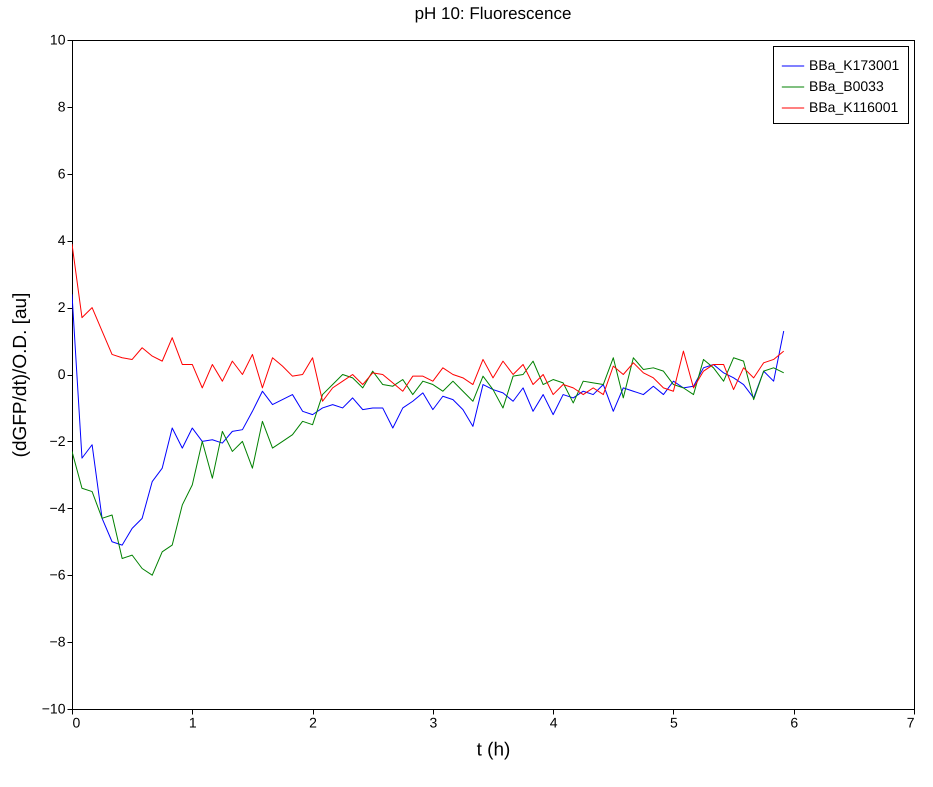 This screenshot has width=933, height=787. I want to click on y-tick-label: −4, so click(58, 508).